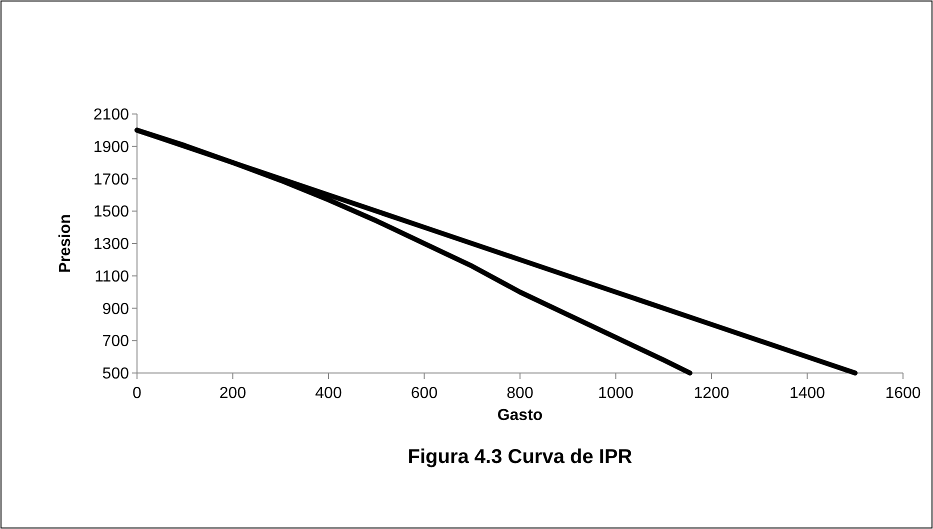 The height and width of the screenshot is (529, 933). I want to click on y-tick-label: 1900, so click(111, 147).